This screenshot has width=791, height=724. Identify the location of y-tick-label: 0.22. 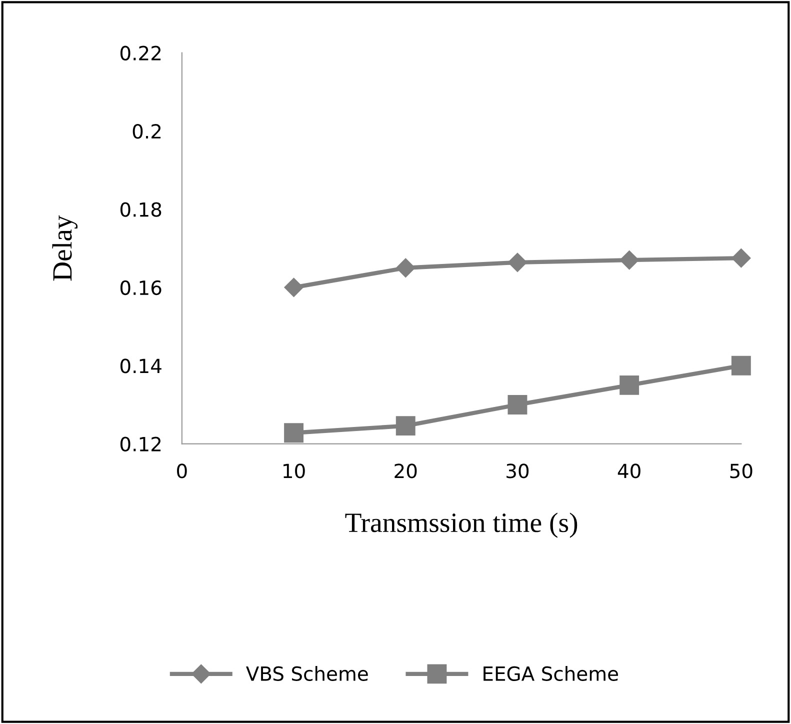
(140, 53).